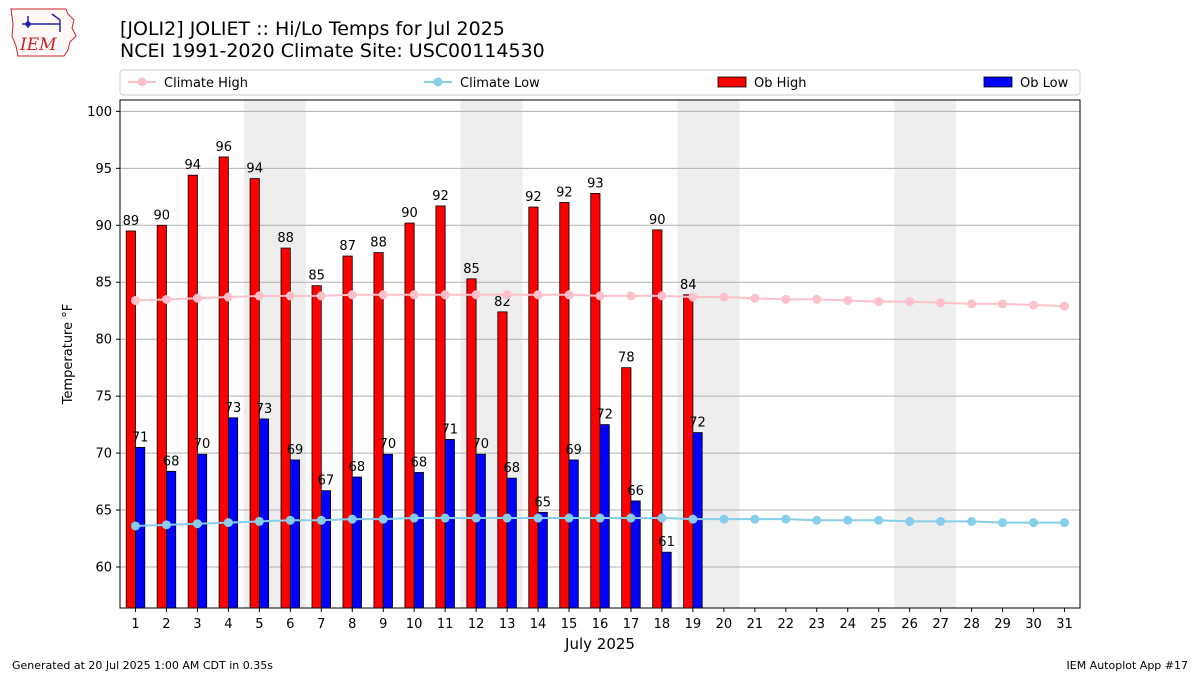 The height and width of the screenshot is (675, 1200). Describe the element at coordinates (103, 397) in the screenshot. I see `y-tick-label: 75` at that location.